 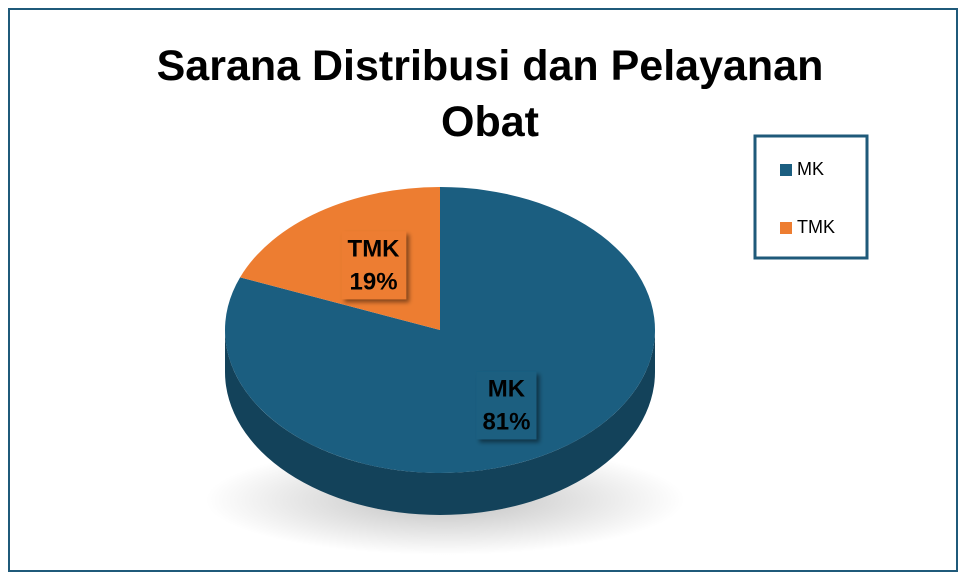 I want to click on data-label-value: 19%, so click(x=374, y=281).